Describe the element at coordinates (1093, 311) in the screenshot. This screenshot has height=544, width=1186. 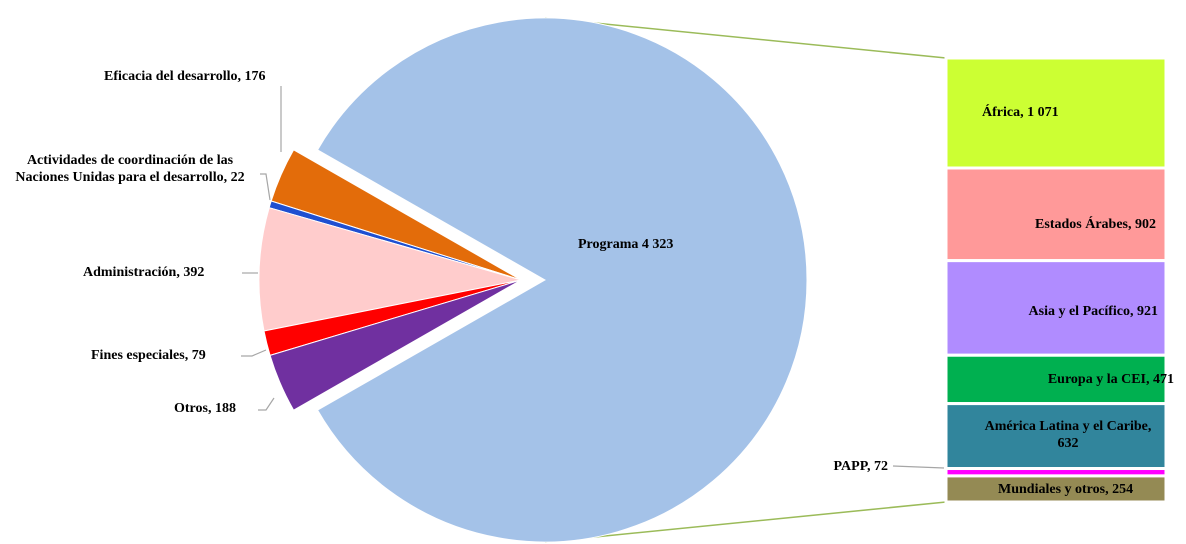
I see `bar-label: Asia y el Pacífico, 921` at that location.